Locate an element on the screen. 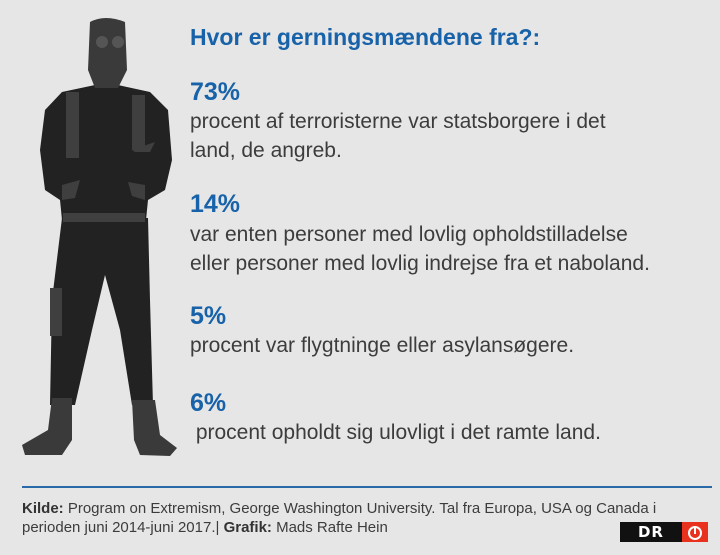  stat-value-illegal: 6% is located at coordinates (208, 403).